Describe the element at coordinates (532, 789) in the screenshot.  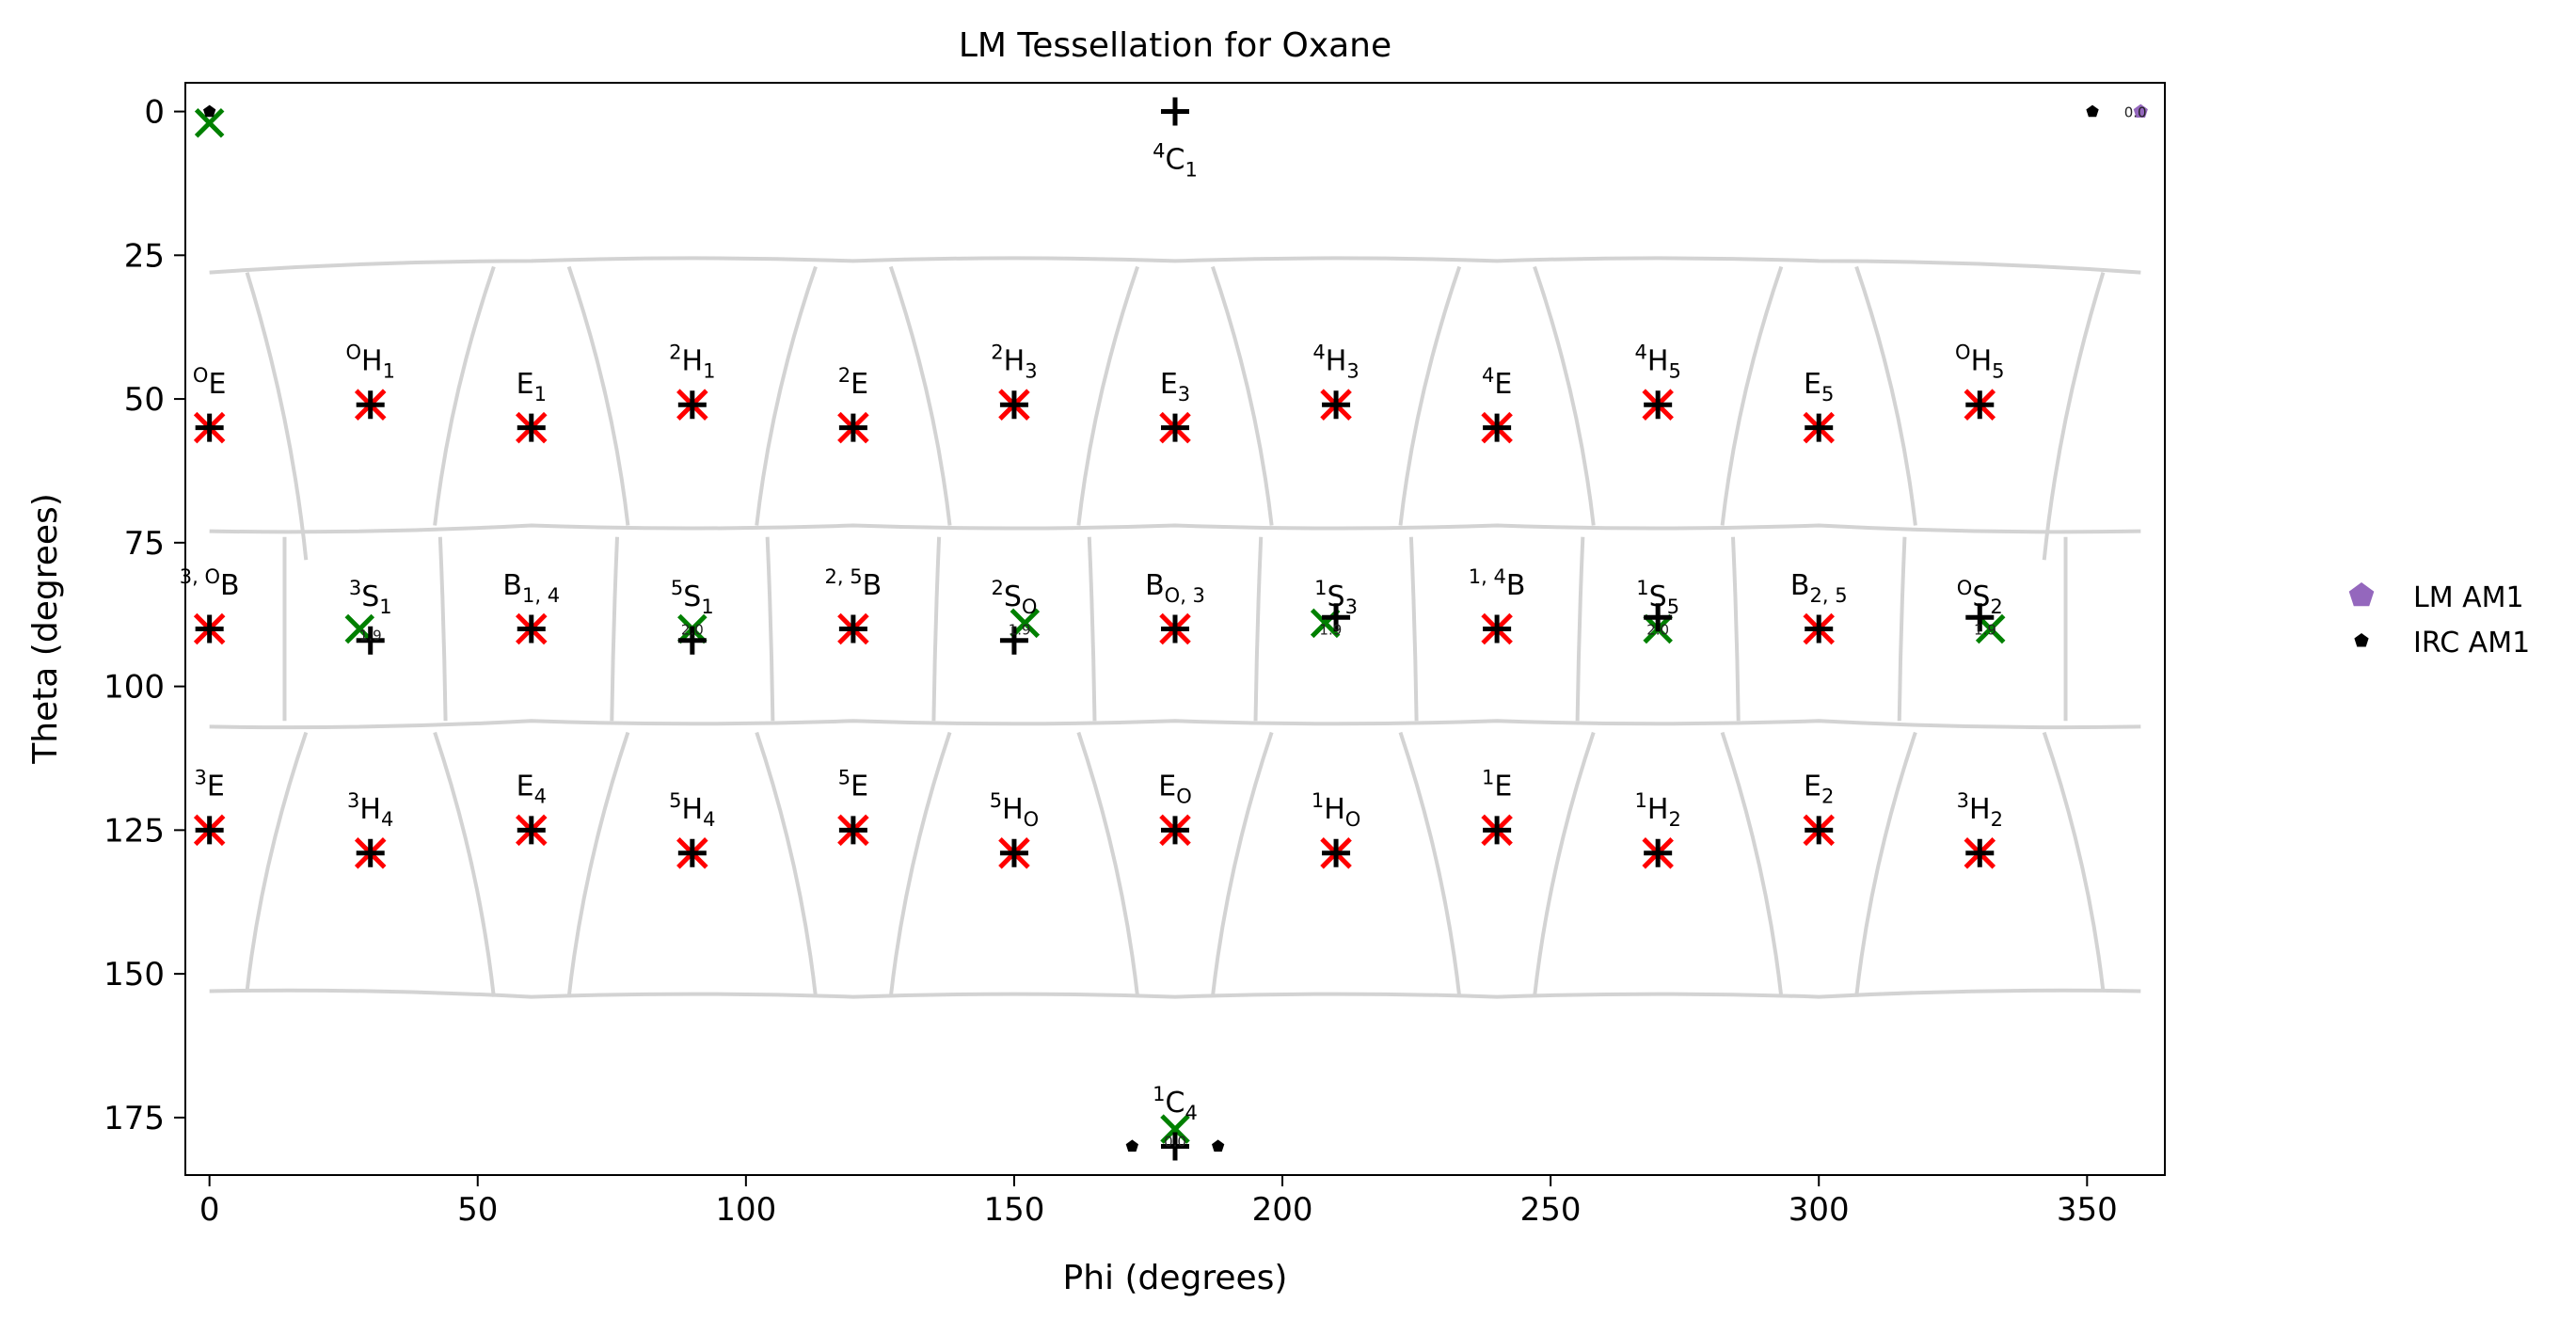
I see `conformer-label: E4` at that location.